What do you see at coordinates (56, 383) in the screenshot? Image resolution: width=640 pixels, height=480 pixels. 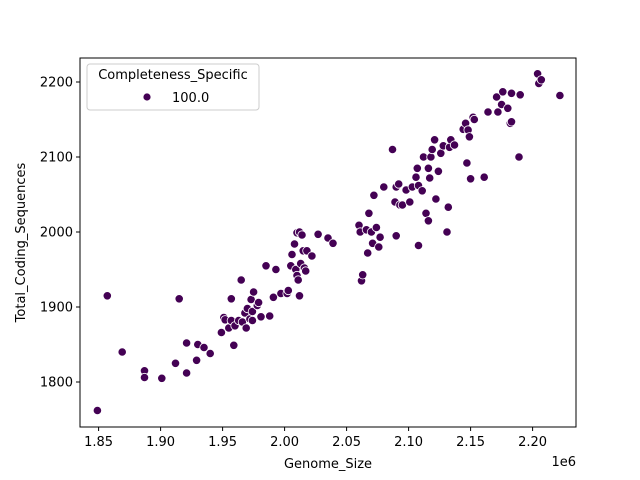 I see `y-tick-label: 1800` at bounding box center [56, 383].